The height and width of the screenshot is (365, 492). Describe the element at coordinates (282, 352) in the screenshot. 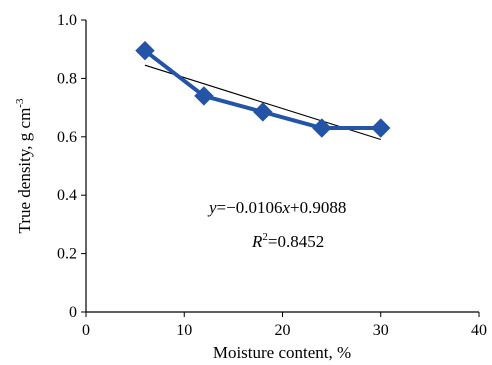

I see `x-axis-title: Moisture content, %` at that location.